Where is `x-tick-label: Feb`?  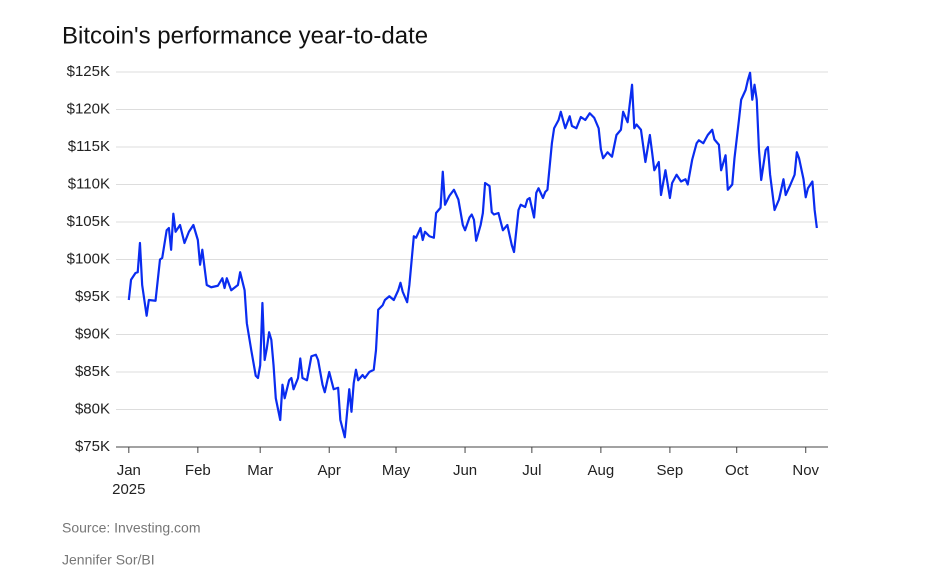
x-tick-label: Feb is located at coordinates (198, 470).